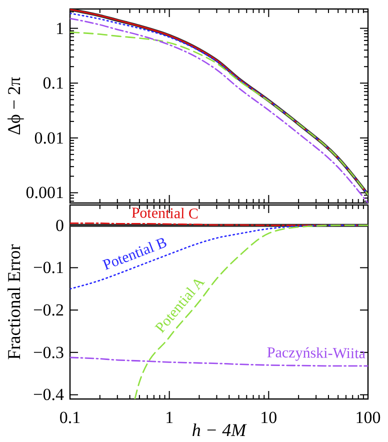 This screenshot has width=388, height=442. I want to click on x-tick-label: 1, so click(169, 418).